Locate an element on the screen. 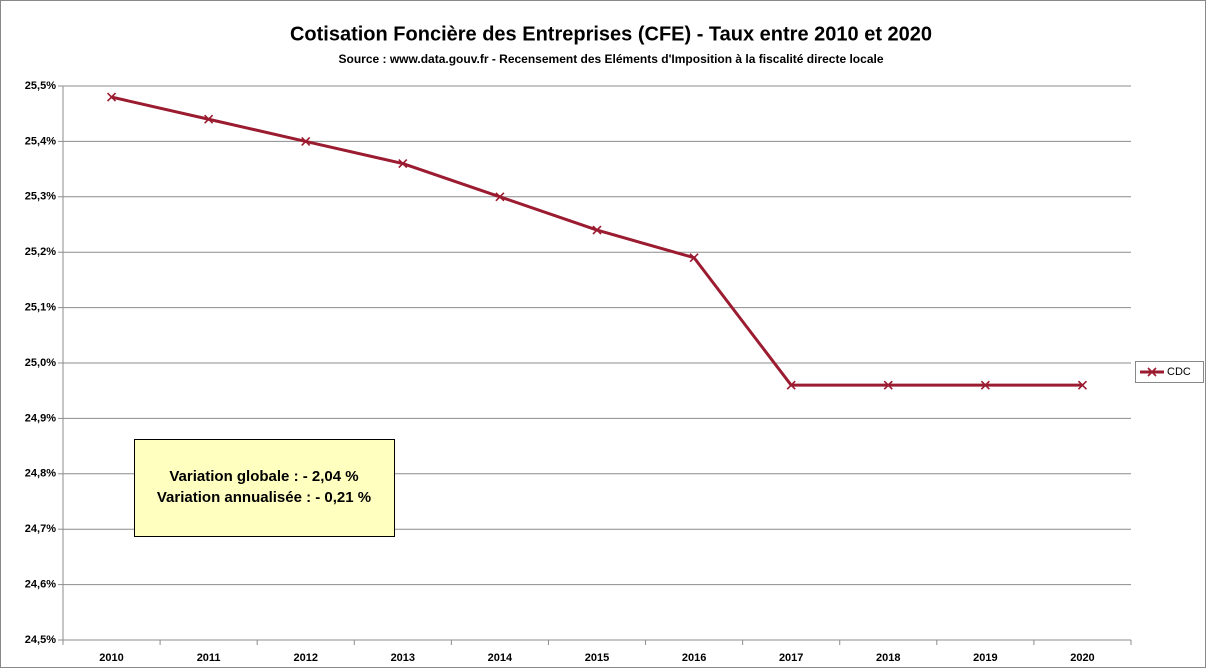  x-tick-label: 2015 is located at coordinates (597, 658).